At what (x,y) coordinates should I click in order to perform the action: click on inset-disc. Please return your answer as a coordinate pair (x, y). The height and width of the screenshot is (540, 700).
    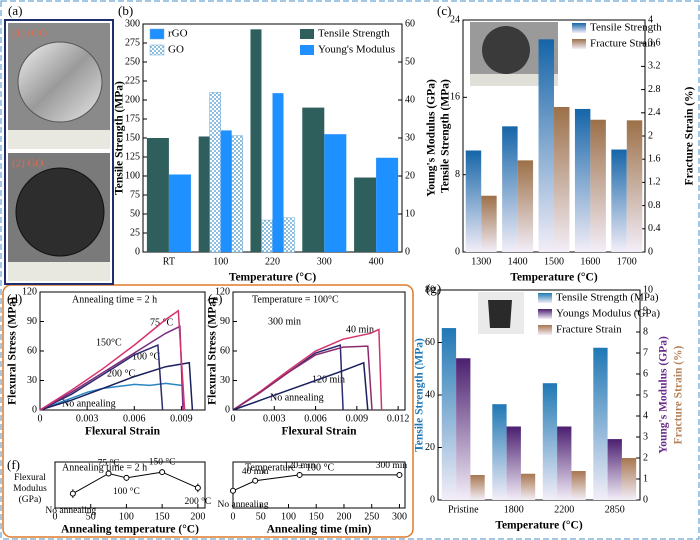
    Looking at the image, I should click on (506, 50).